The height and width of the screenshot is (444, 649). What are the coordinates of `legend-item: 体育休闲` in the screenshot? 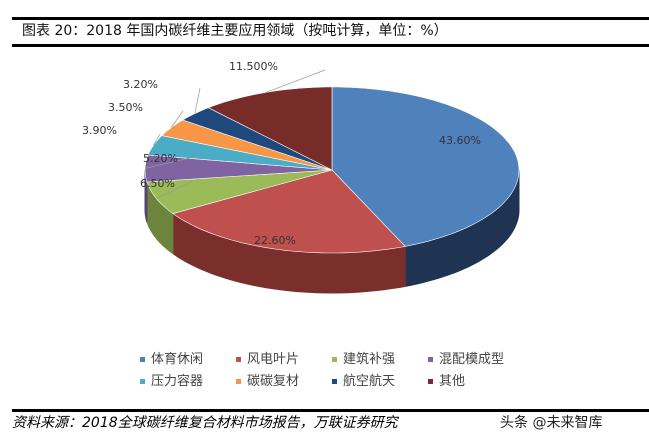 It's located at (188, 359).